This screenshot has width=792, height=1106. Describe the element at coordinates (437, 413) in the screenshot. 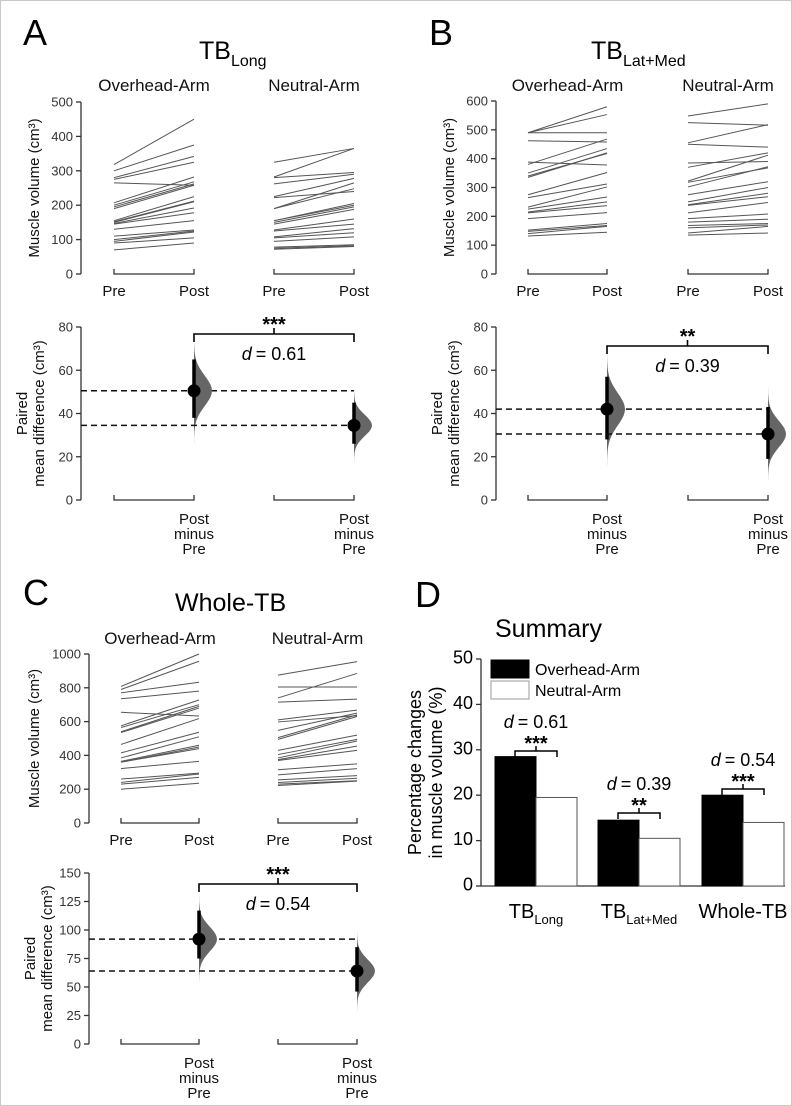

I see `y-axis-label-line1: Paired` at that location.